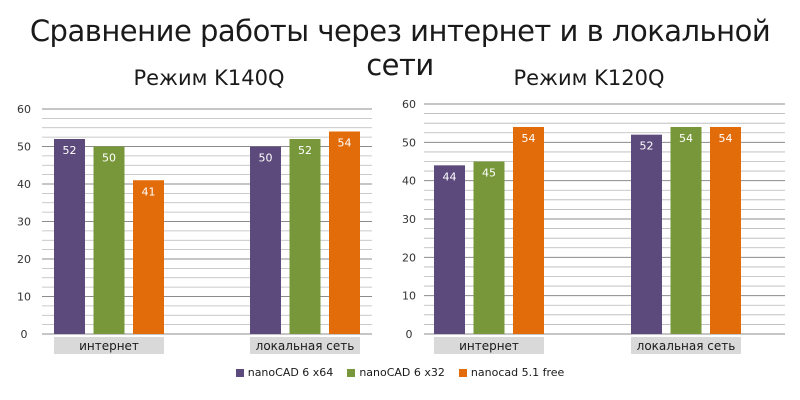 The width and height of the screenshot is (800, 400). What do you see at coordinates (209, 78) in the screenshot?
I see `chart-1-title: Режим K140Q` at bounding box center [209, 78].